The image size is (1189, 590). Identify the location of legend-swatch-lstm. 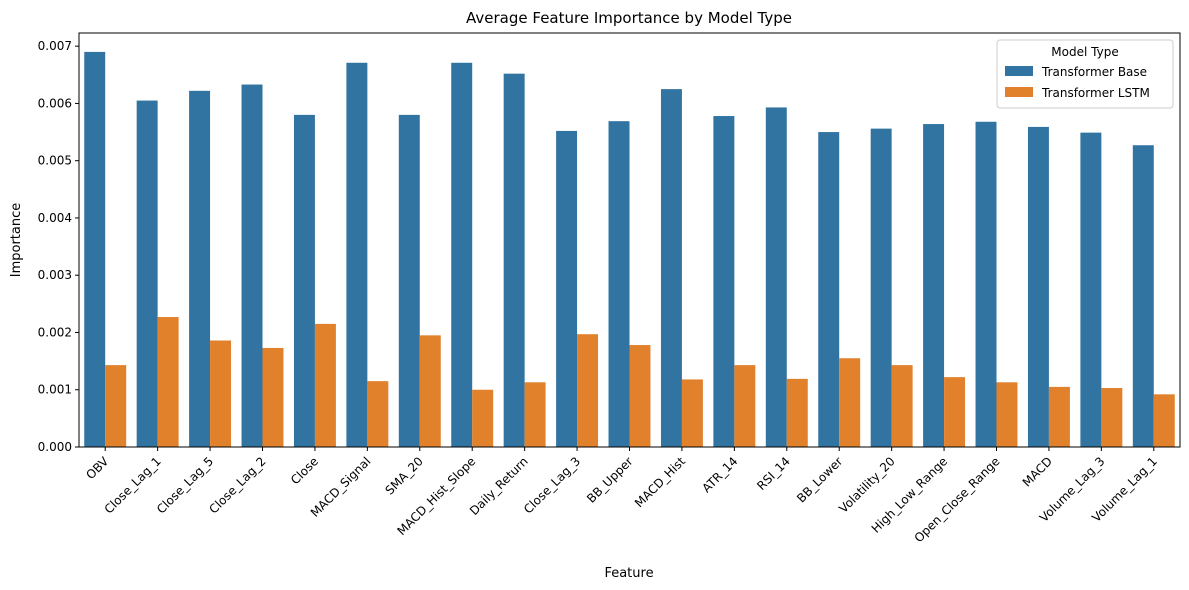
(1019, 92).